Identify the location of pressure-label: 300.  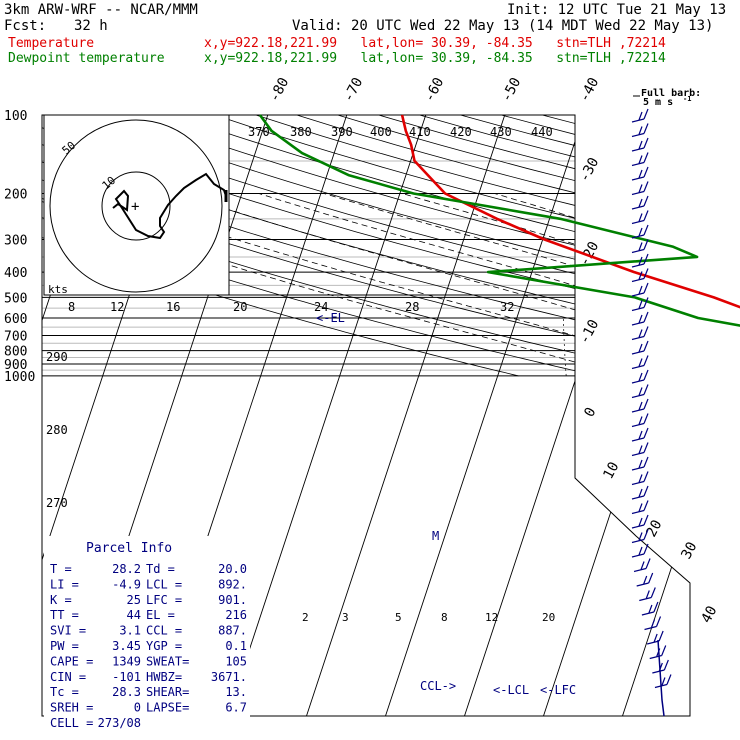
(15, 240).